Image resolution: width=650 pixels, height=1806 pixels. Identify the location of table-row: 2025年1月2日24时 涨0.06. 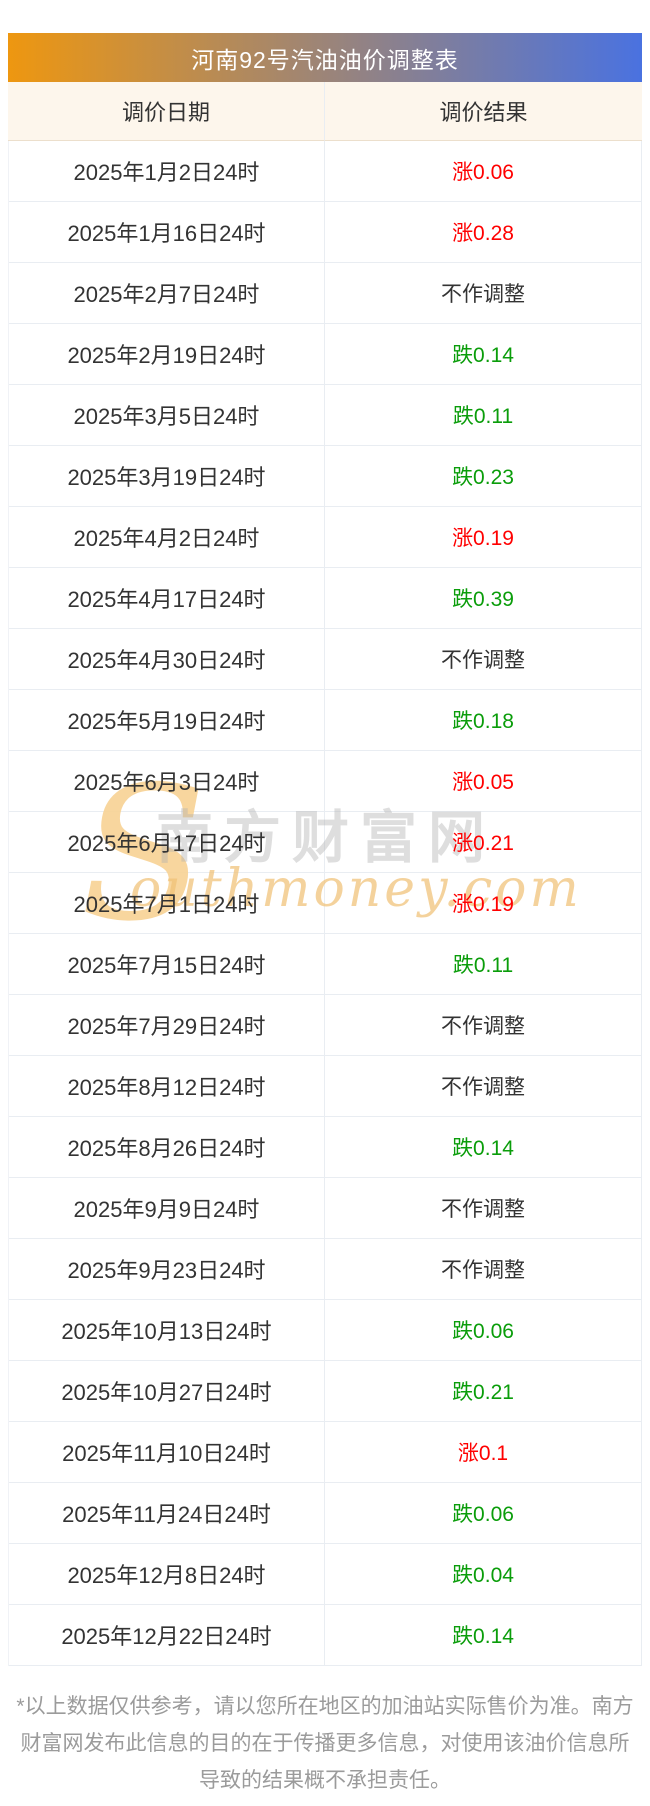
(325, 171).